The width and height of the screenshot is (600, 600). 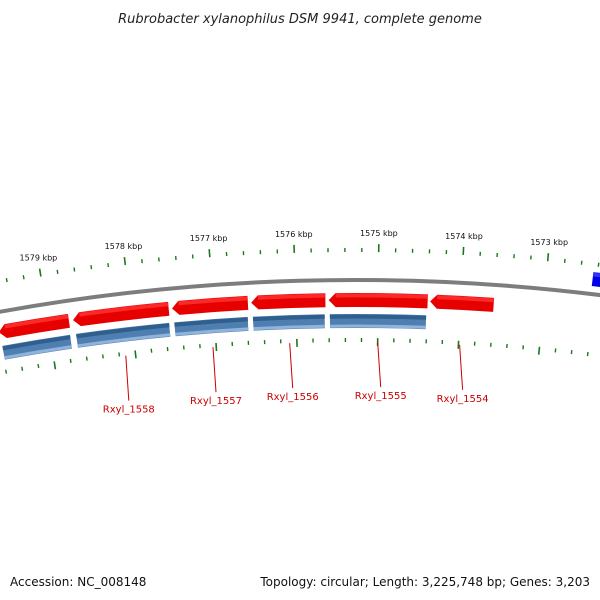 What do you see at coordinates (549, 242) in the screenshot?
I see `ruler-tick-label: 1573 kbp` at bounding box center [549, 242].